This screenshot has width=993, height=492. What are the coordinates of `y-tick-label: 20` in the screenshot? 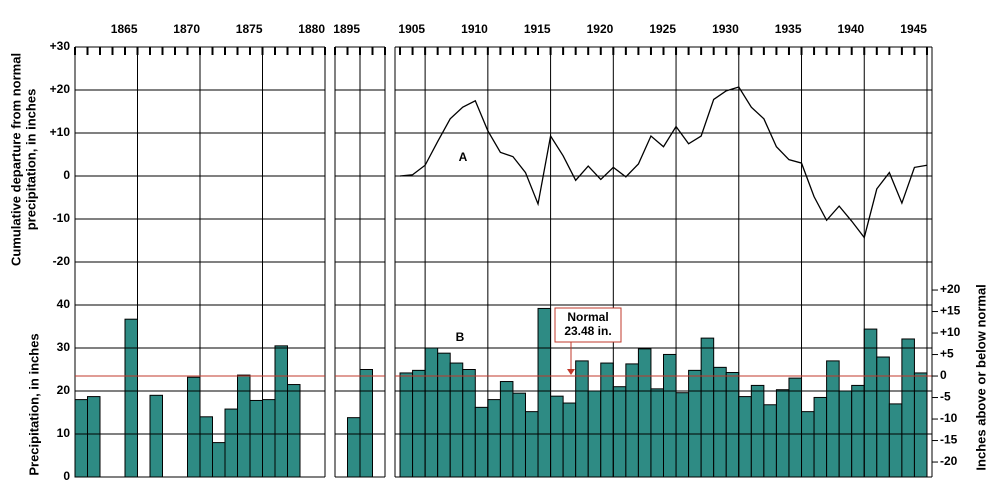 It's located at (64, 390).